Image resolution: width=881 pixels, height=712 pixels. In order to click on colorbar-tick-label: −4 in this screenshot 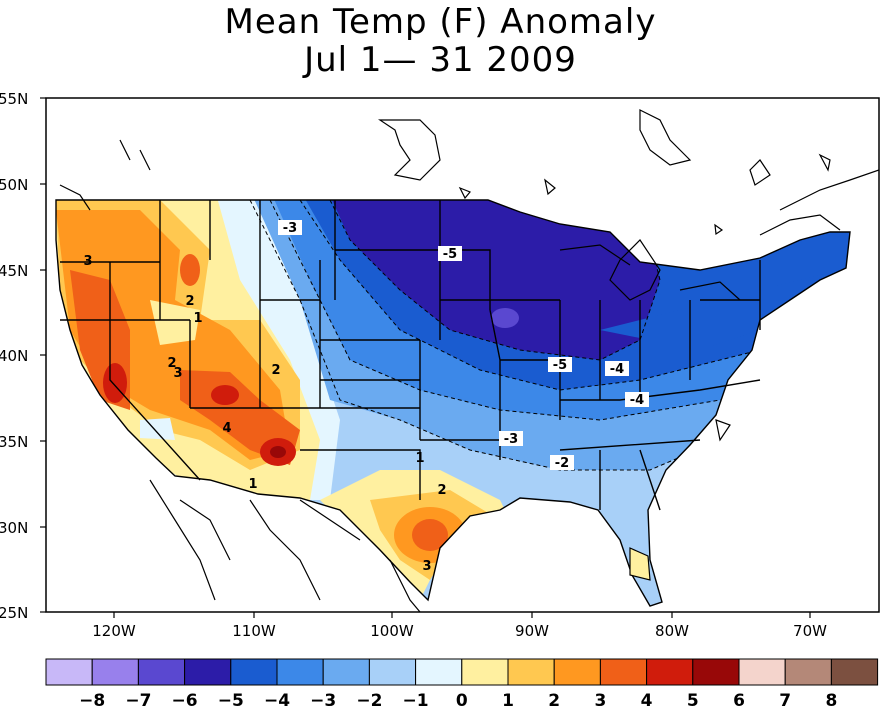, I will do `click(277, 701)`.